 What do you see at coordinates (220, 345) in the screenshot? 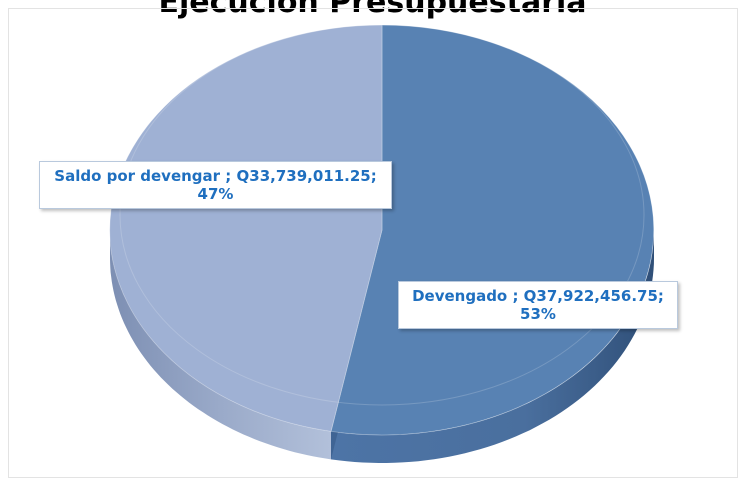
I see `pie-side-saldo-por-devengar` at bounding box center [220, 345].